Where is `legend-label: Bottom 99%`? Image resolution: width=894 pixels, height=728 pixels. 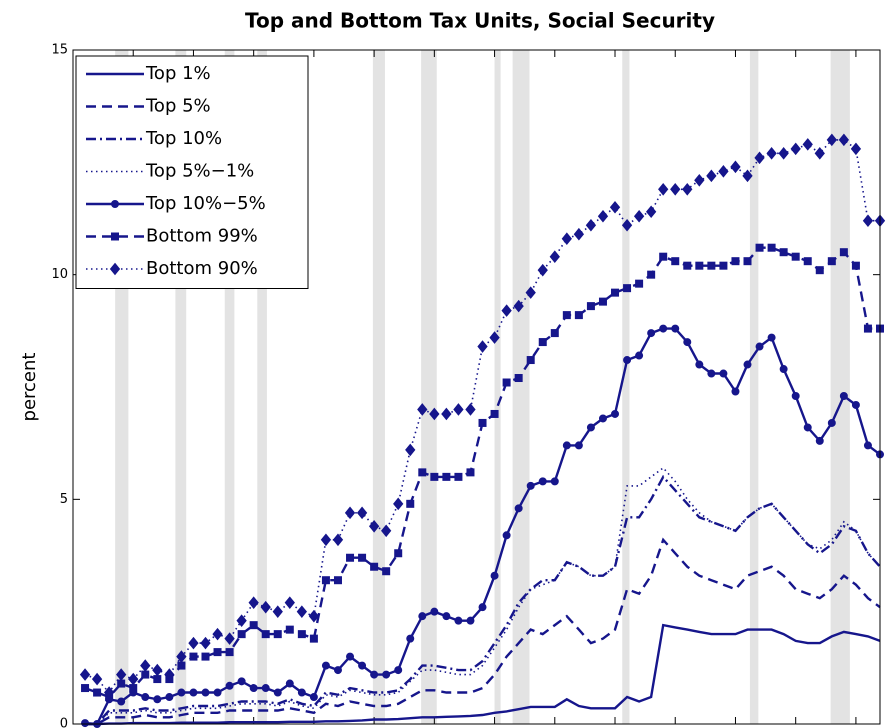 legend-label: Bottom 99% is located at coordinates (202, 236).